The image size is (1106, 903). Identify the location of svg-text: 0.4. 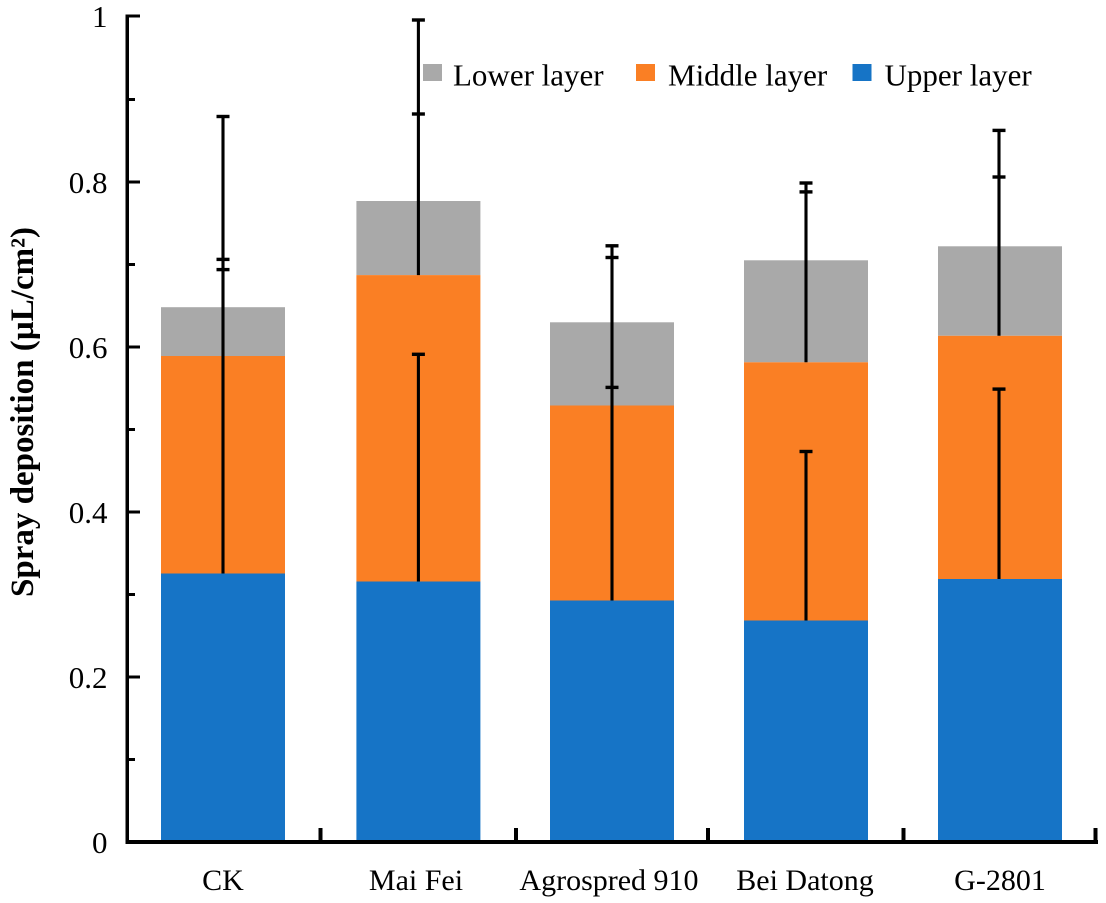
(88, 512).